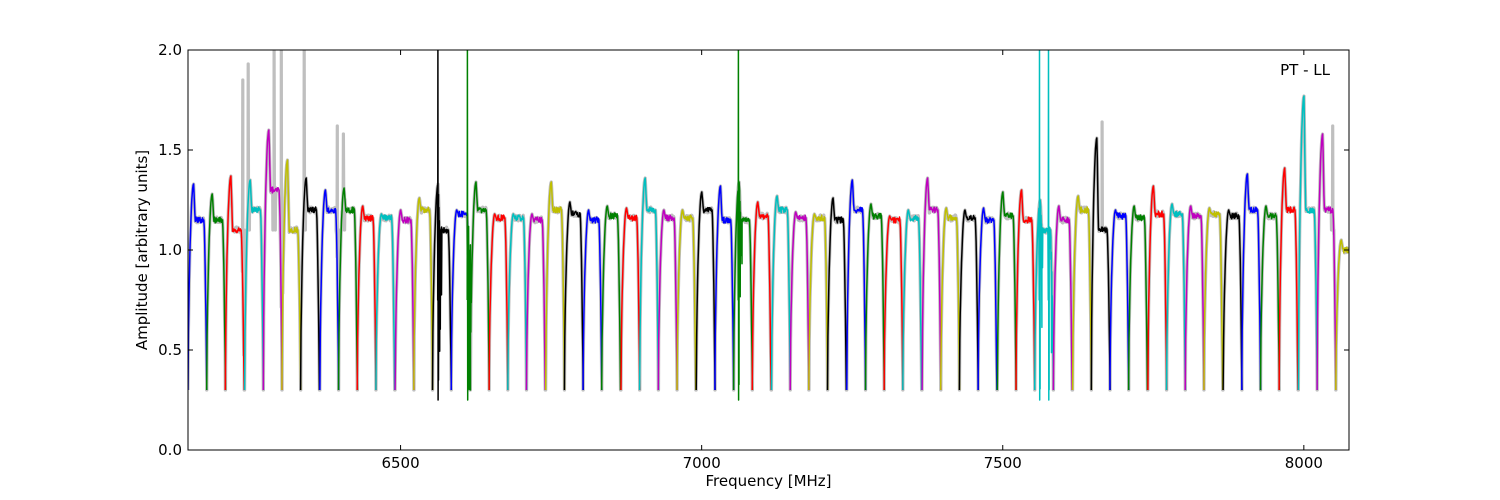 This screenshot has height=500, width=1500. Describe the element at coordinates (142, 250) in the screenshot. I see `y-axis-label: Amplitude [arbitrary units]` at that location.